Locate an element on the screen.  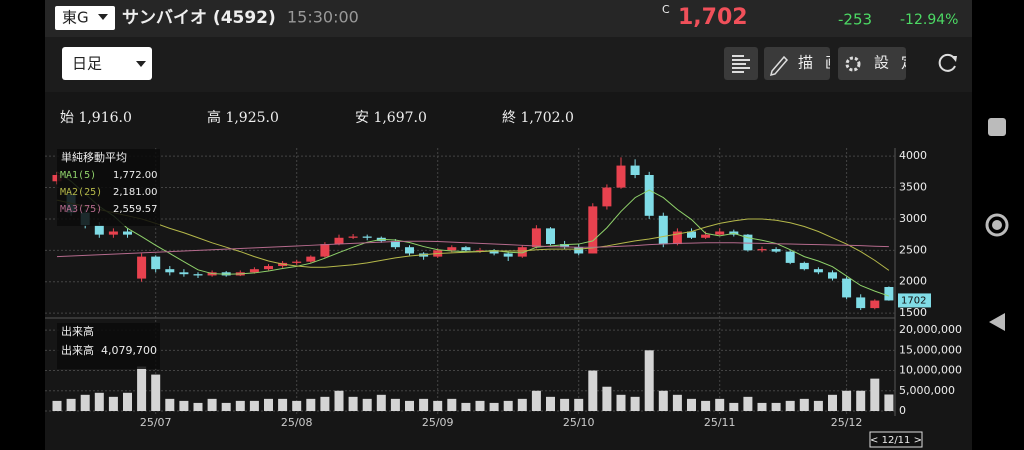
period: 日足 is located at coordinates (87, 64).